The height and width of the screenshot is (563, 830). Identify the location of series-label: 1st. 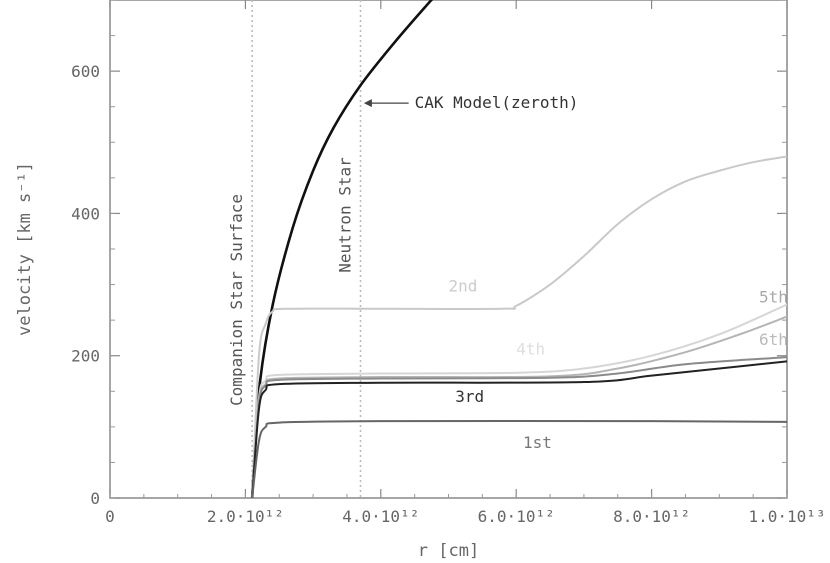
(537, 442).